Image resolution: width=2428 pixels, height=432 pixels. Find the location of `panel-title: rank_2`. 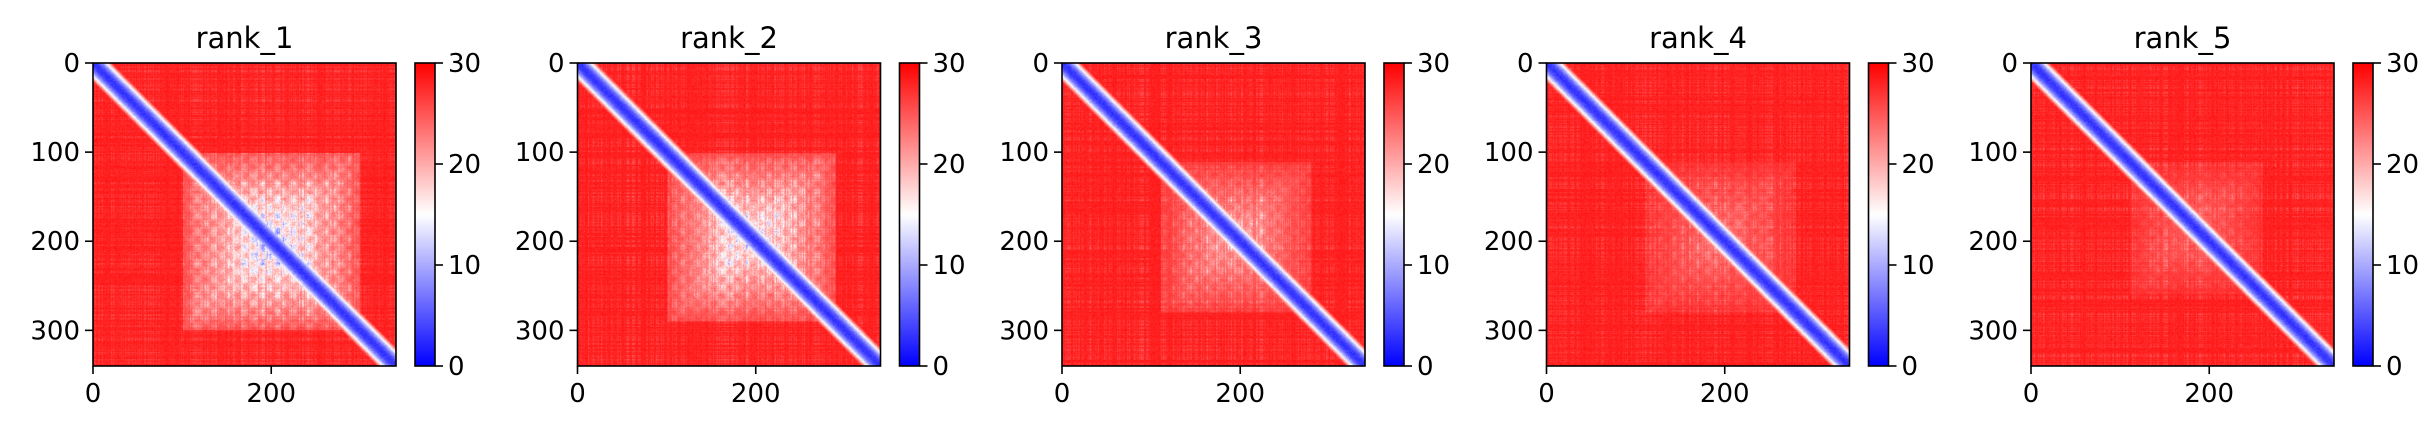

panel-title: rank_2 is located at coordinates (729, 38).